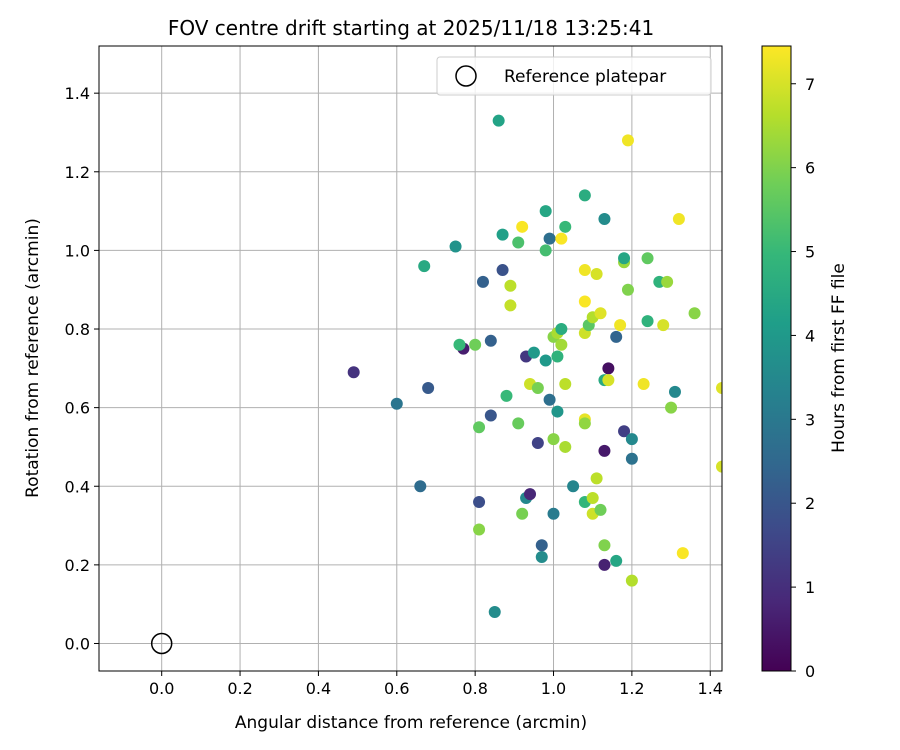 The height and width of the screenshot is (750, 900). I want to click on colorbar-tick-label: 0, so click(810, 671).